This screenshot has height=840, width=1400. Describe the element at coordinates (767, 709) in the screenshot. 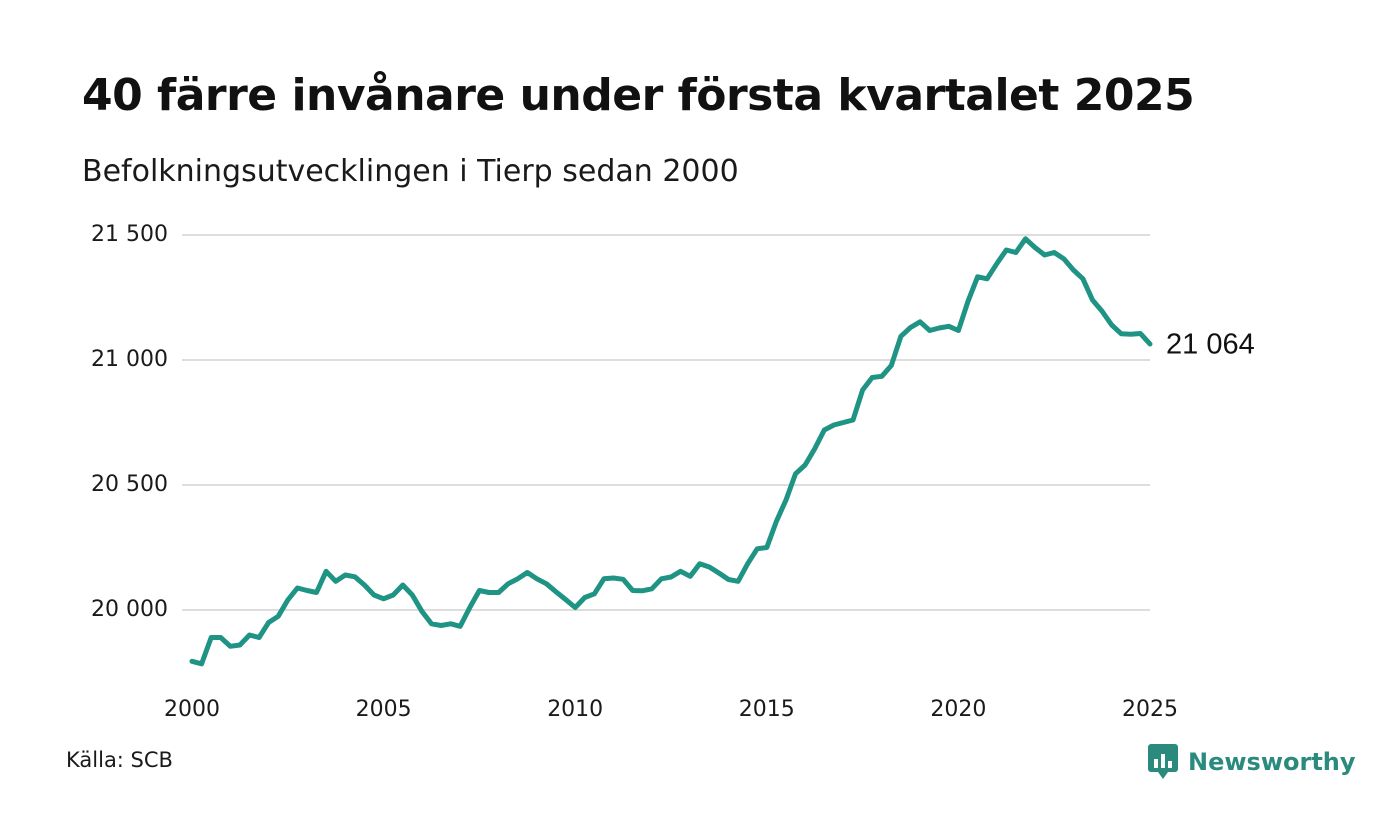

I see `x-tick-label: 2015` at that location.